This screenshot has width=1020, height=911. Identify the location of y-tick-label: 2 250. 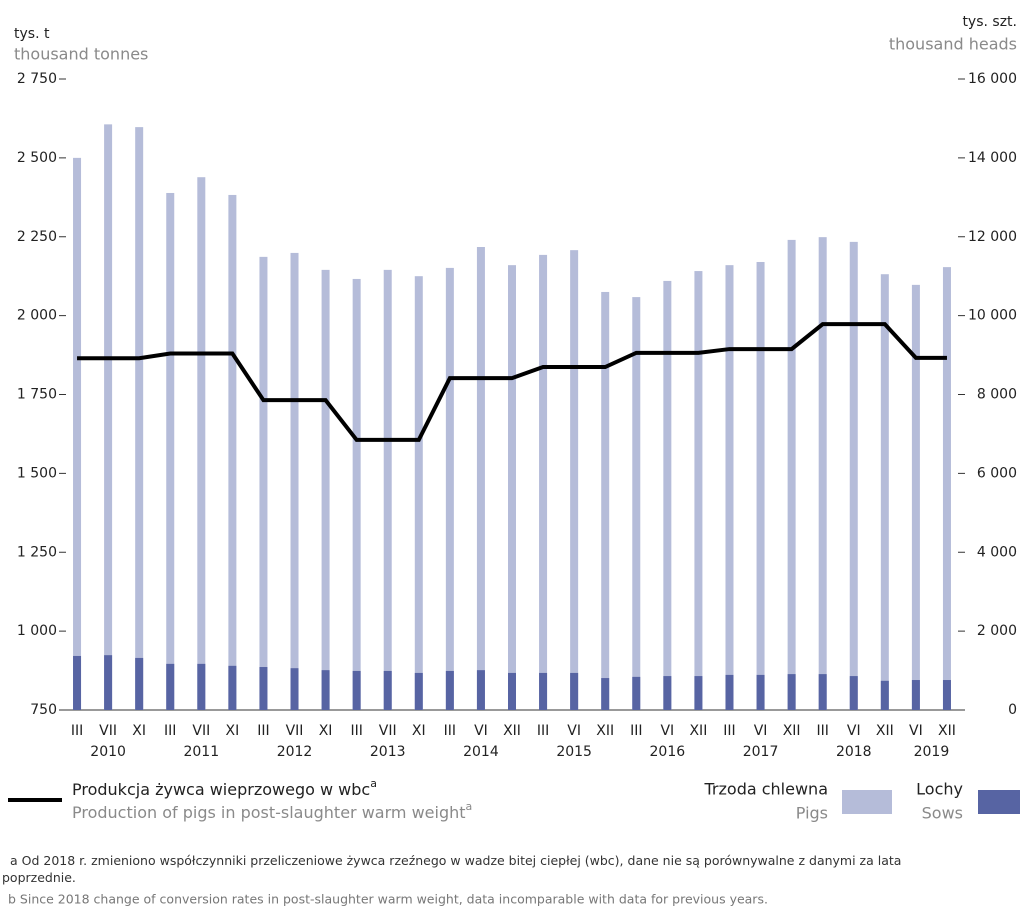
(37, 237).